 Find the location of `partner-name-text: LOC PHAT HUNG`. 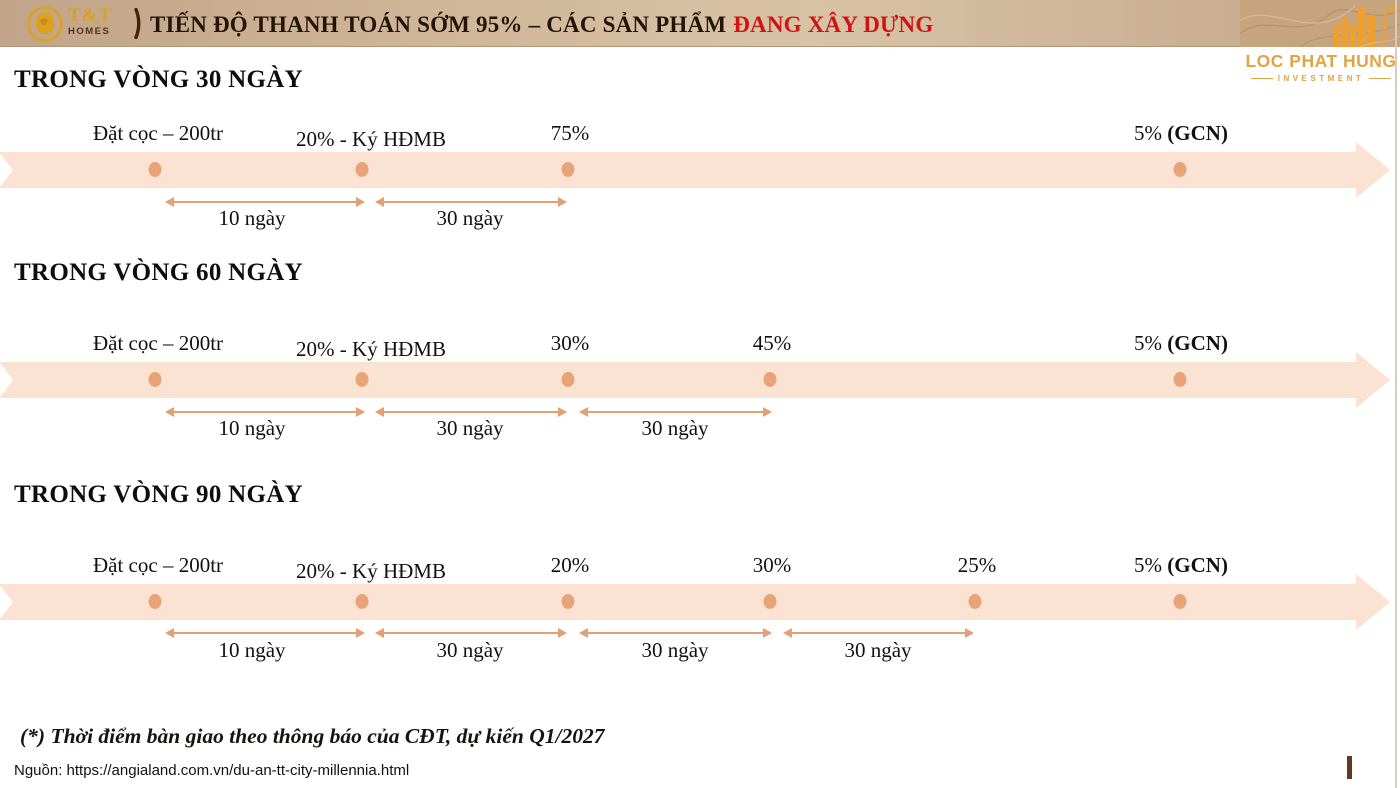

partner-name-text: LOC PHAT HUNG is located at coordinates (1321, 61).